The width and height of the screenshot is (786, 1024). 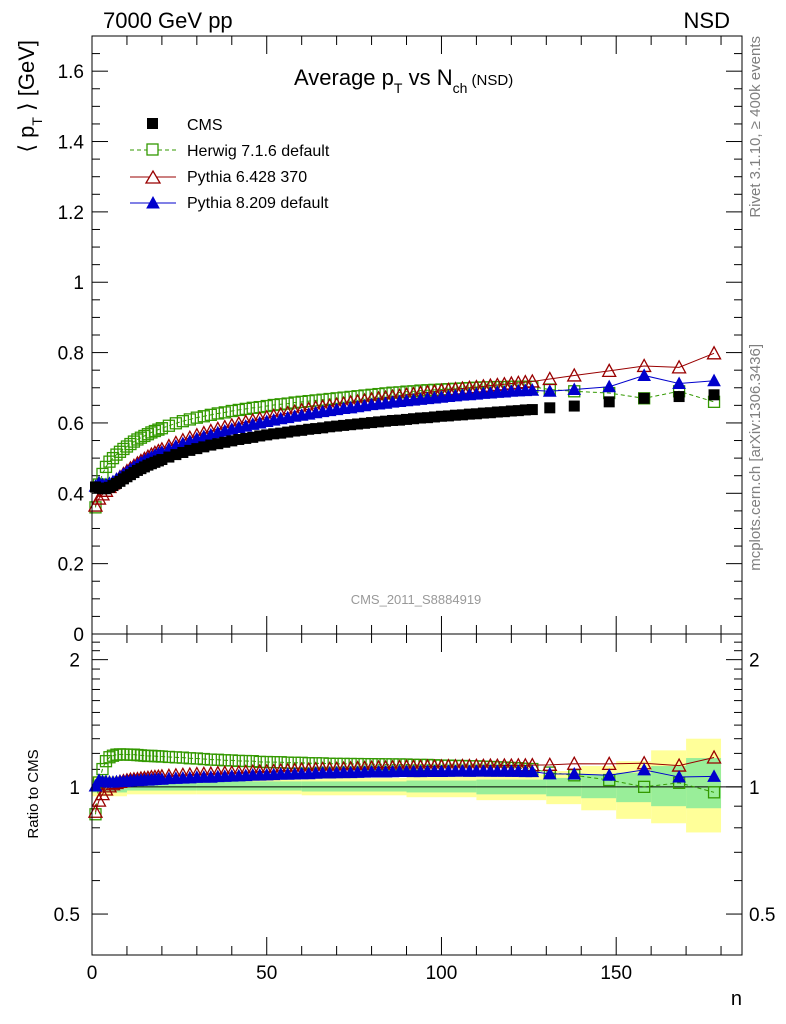 What do you see at coordinates (185, 125) in the screenshot?
I see `legend-item-cms: CMS` at bounding box center [185, 125].